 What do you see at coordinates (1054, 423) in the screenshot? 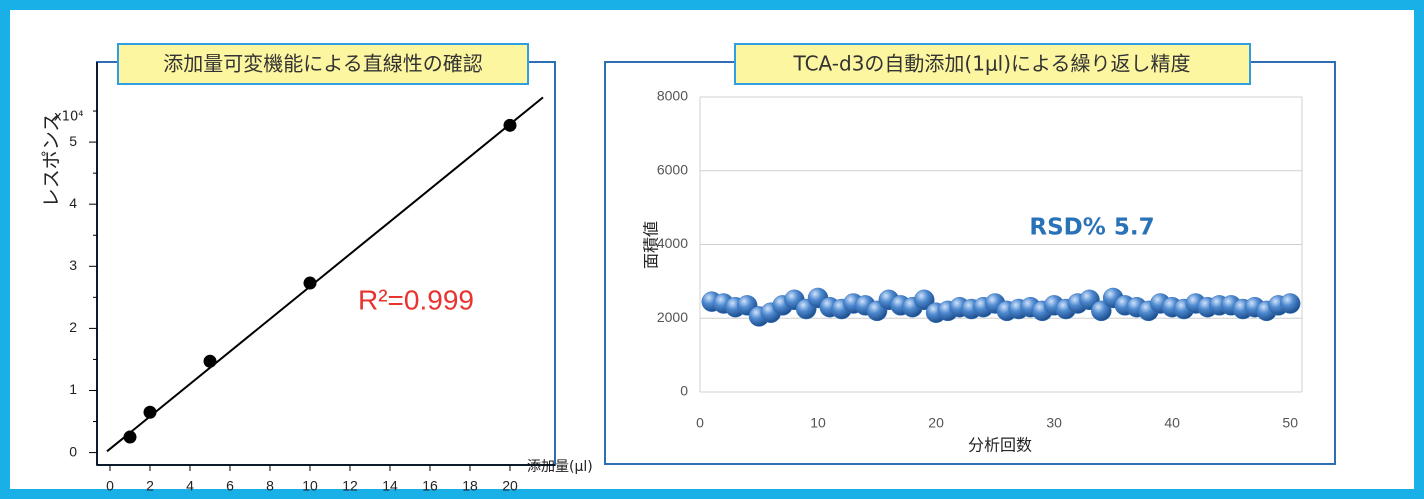
I see `x-tick-label: 30` at bounding box center [1054, 423].